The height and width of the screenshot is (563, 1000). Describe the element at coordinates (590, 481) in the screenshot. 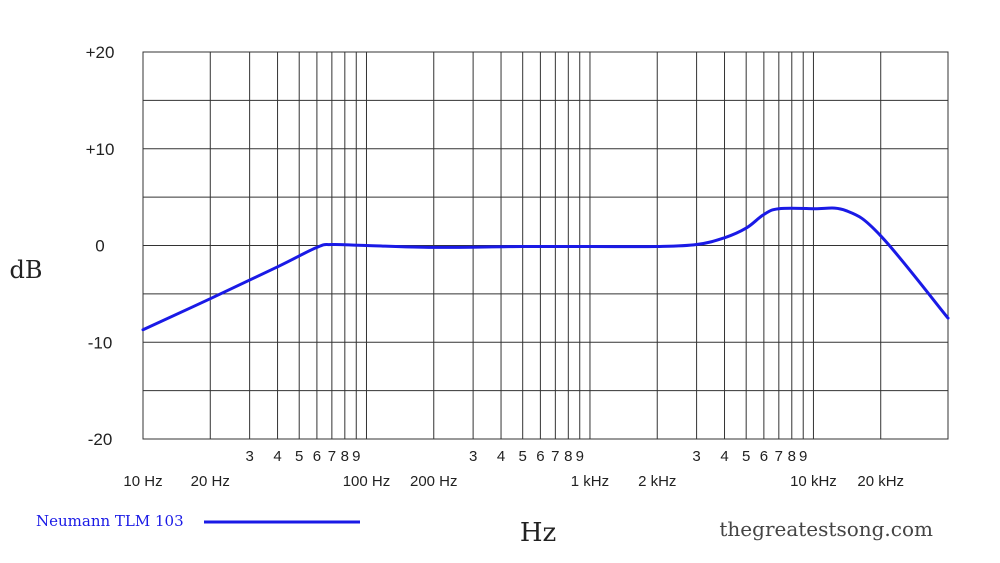

I see `x-tick-label-major: 1 kHz` at that location.